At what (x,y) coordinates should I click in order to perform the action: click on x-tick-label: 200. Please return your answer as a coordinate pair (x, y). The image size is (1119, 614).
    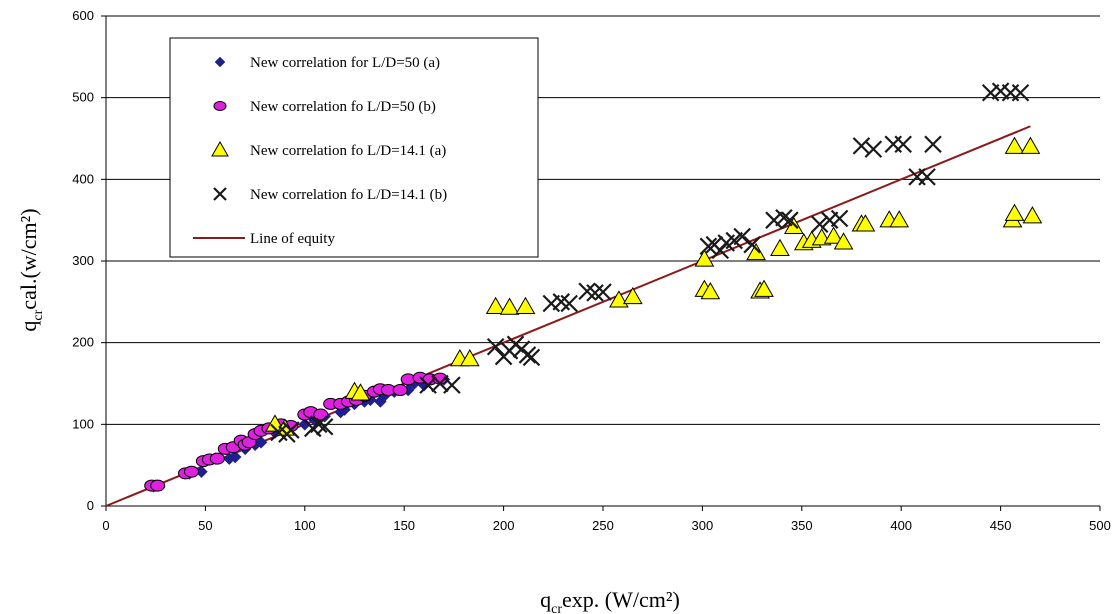
    Looking at the image, I should click on (504, 525).